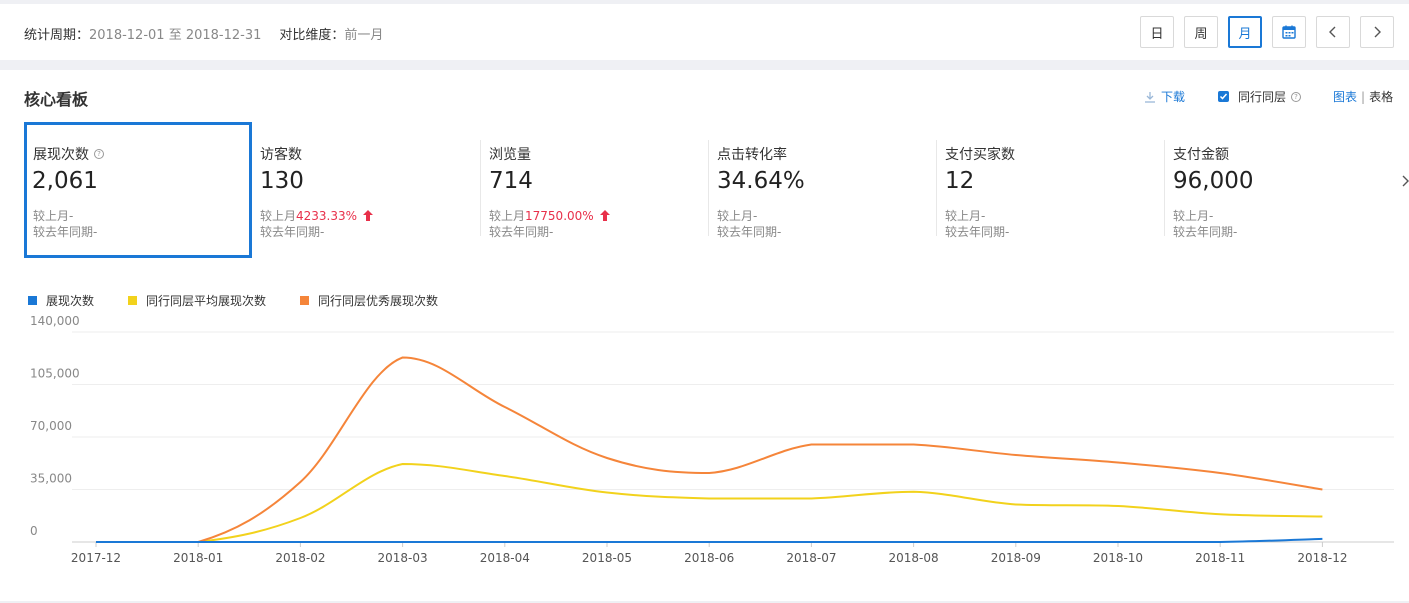 The image size is (1409, 603). What do you see at coordinates (96, 558) in the screenshot?
I see `x-tick-label: 2017-12` at bounding box center [96, 558].